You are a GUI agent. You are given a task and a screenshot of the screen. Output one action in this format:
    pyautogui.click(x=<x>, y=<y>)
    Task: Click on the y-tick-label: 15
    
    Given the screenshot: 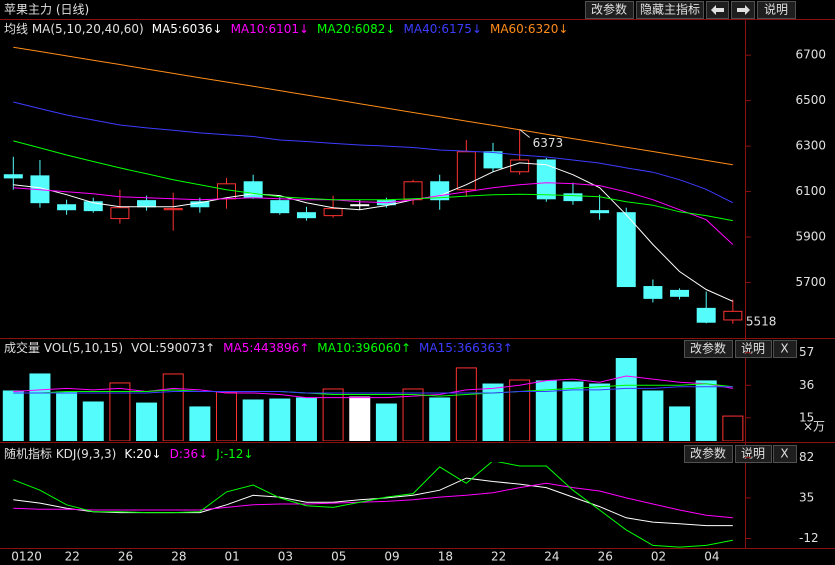 What is the action you would take?
    pyautogui.click(x=806, y=417)
    